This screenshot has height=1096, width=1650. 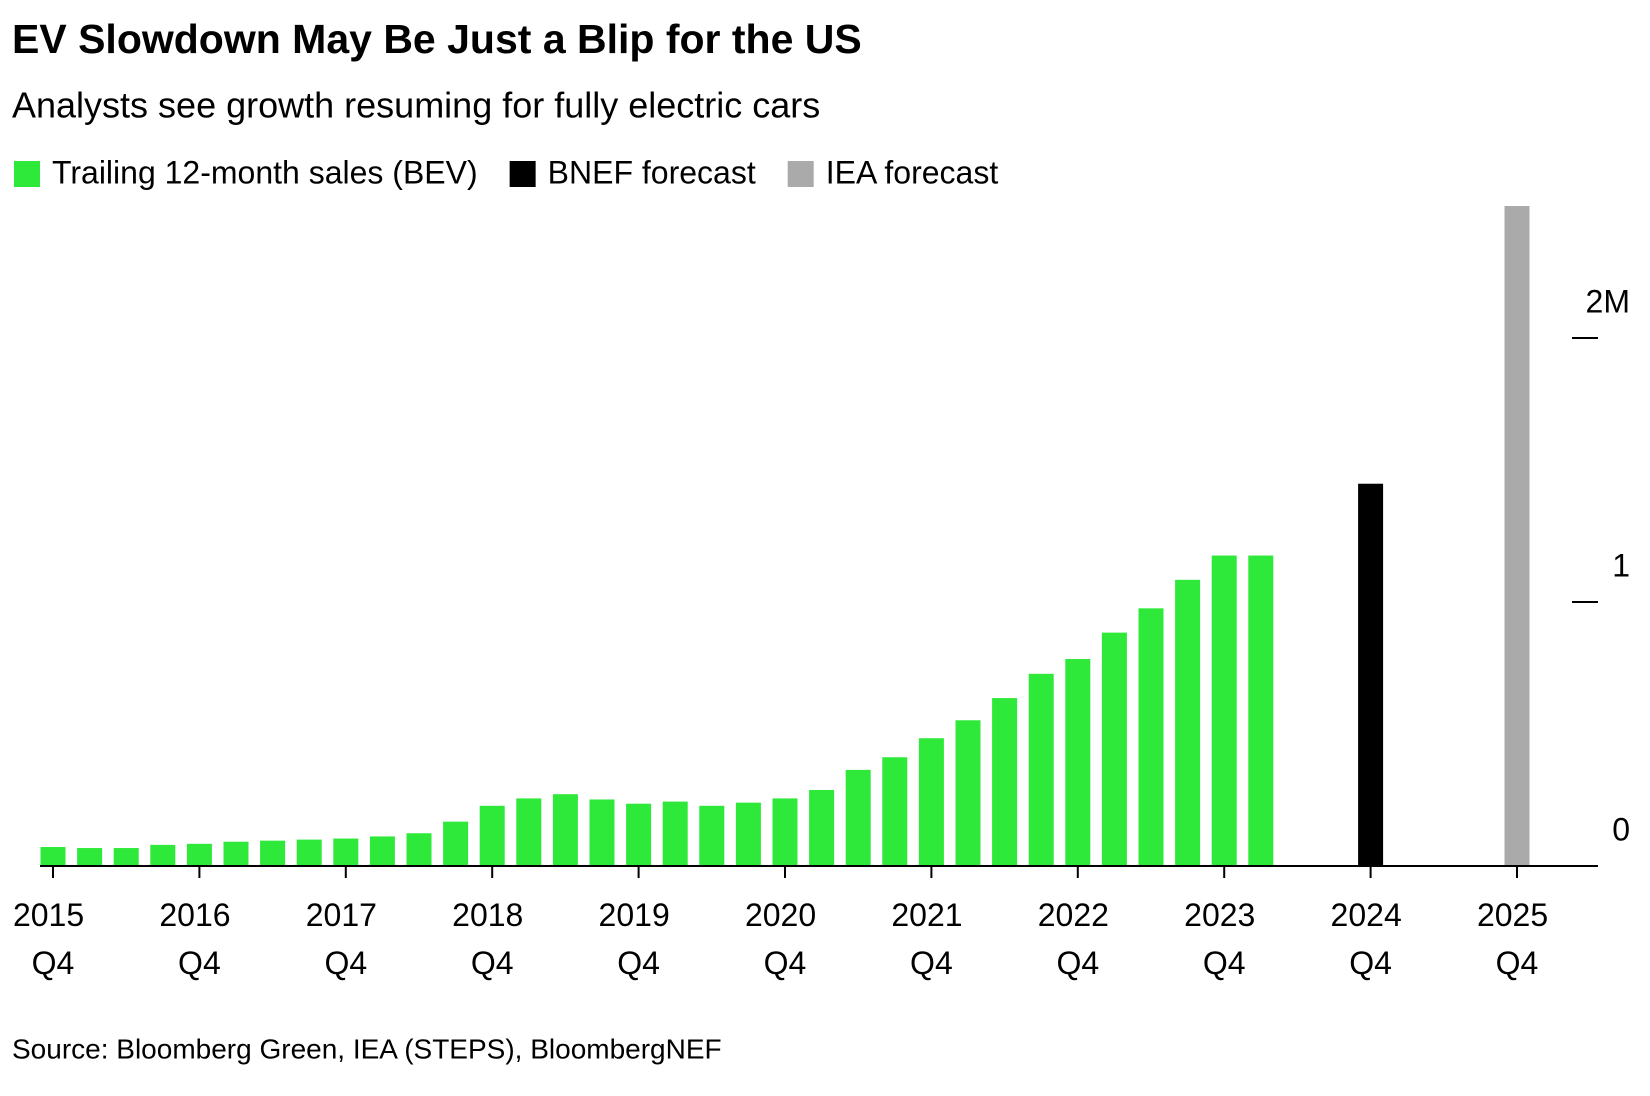 What do you see at coordinates (53, 939) in the screenshot?
I see `x-tick-label: 2015 Q4` at bounding box center [53, 939].